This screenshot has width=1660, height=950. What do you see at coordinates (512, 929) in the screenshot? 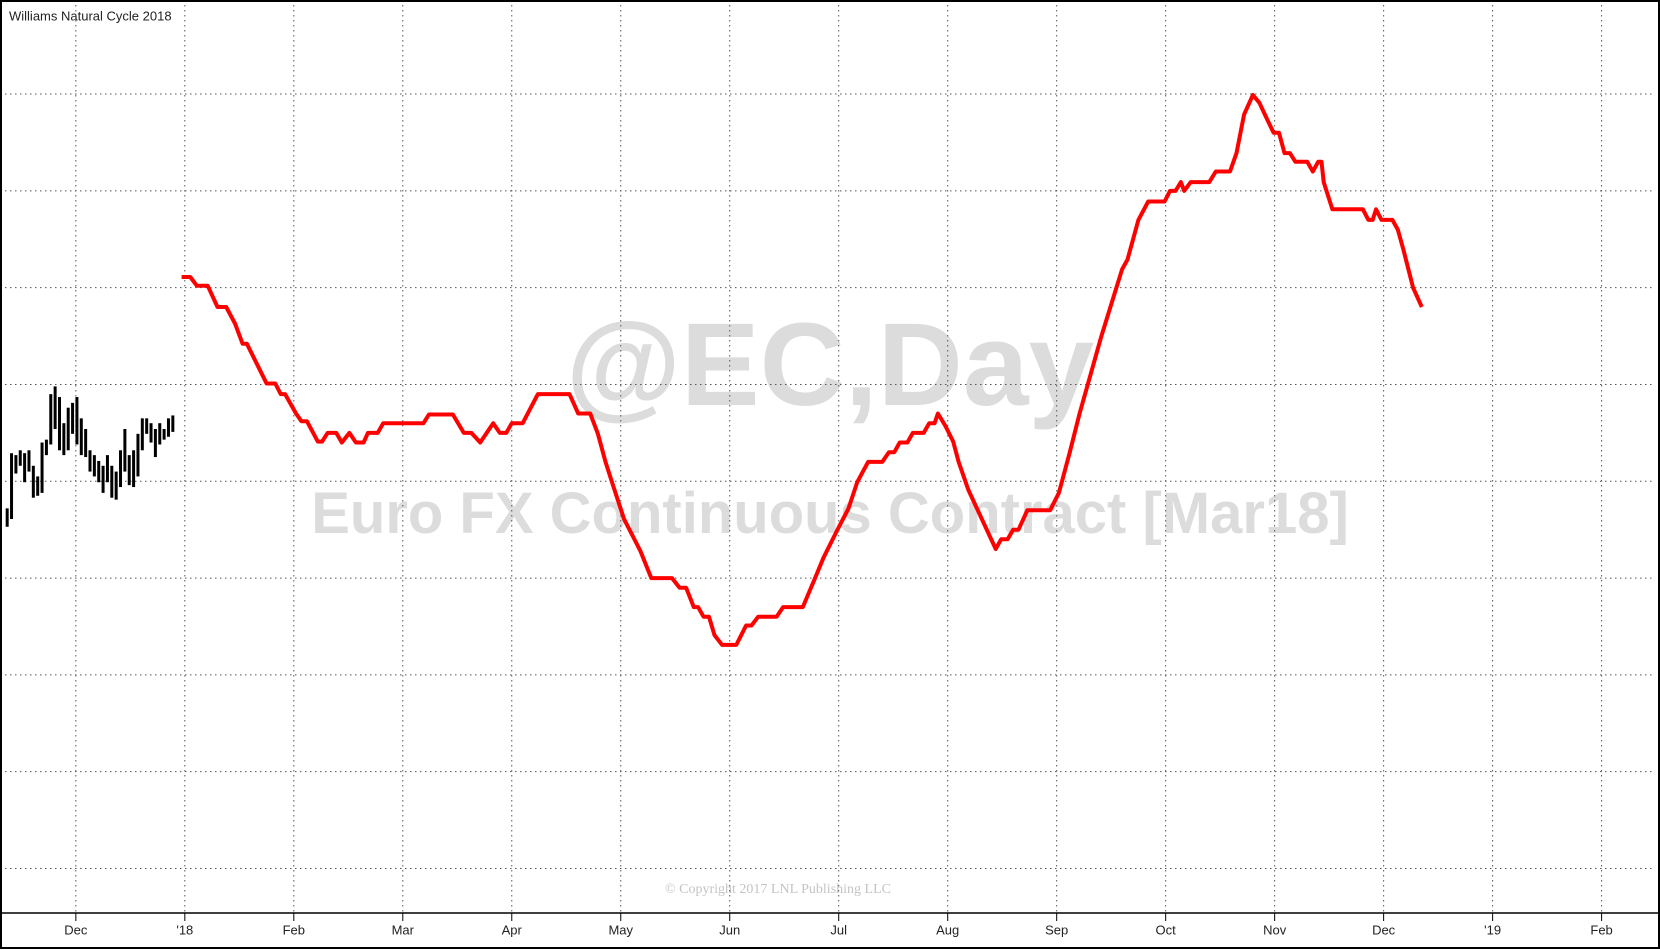
I see `x-tick-label: Apr` at bounding box center [512, 929].